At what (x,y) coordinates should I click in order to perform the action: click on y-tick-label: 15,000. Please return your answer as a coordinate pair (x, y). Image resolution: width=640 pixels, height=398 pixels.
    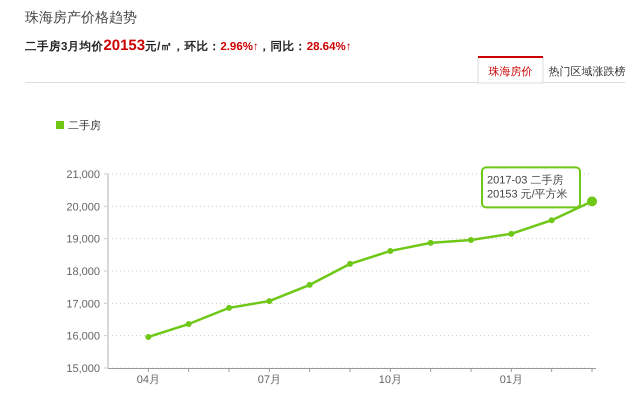
    Looking at the image, I should click on (83, 369).